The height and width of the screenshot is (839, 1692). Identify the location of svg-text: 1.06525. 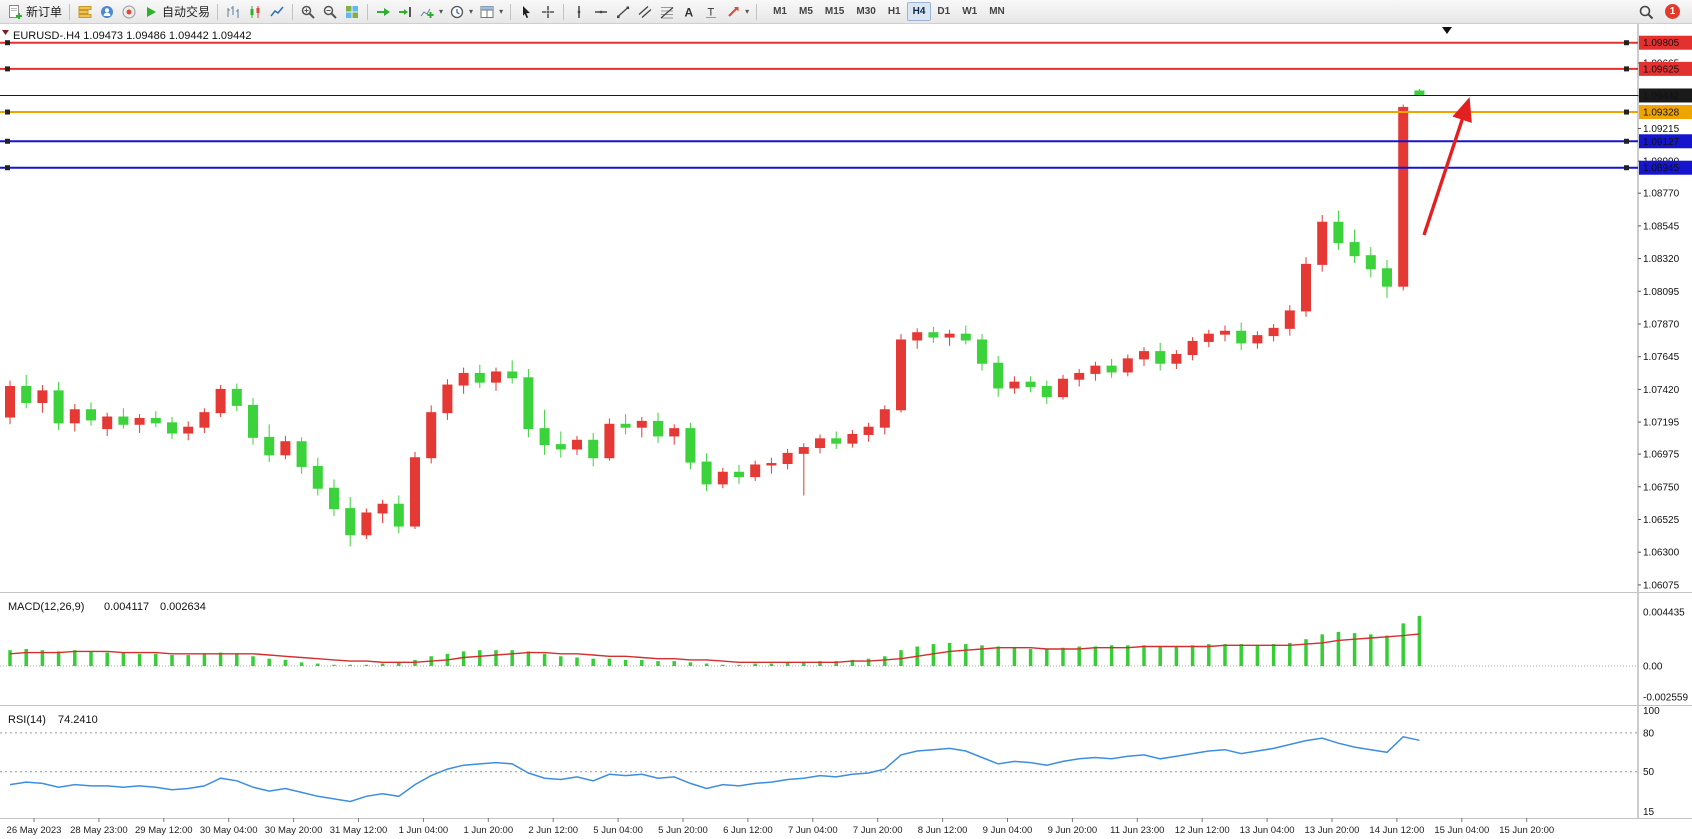
(1661, 520).